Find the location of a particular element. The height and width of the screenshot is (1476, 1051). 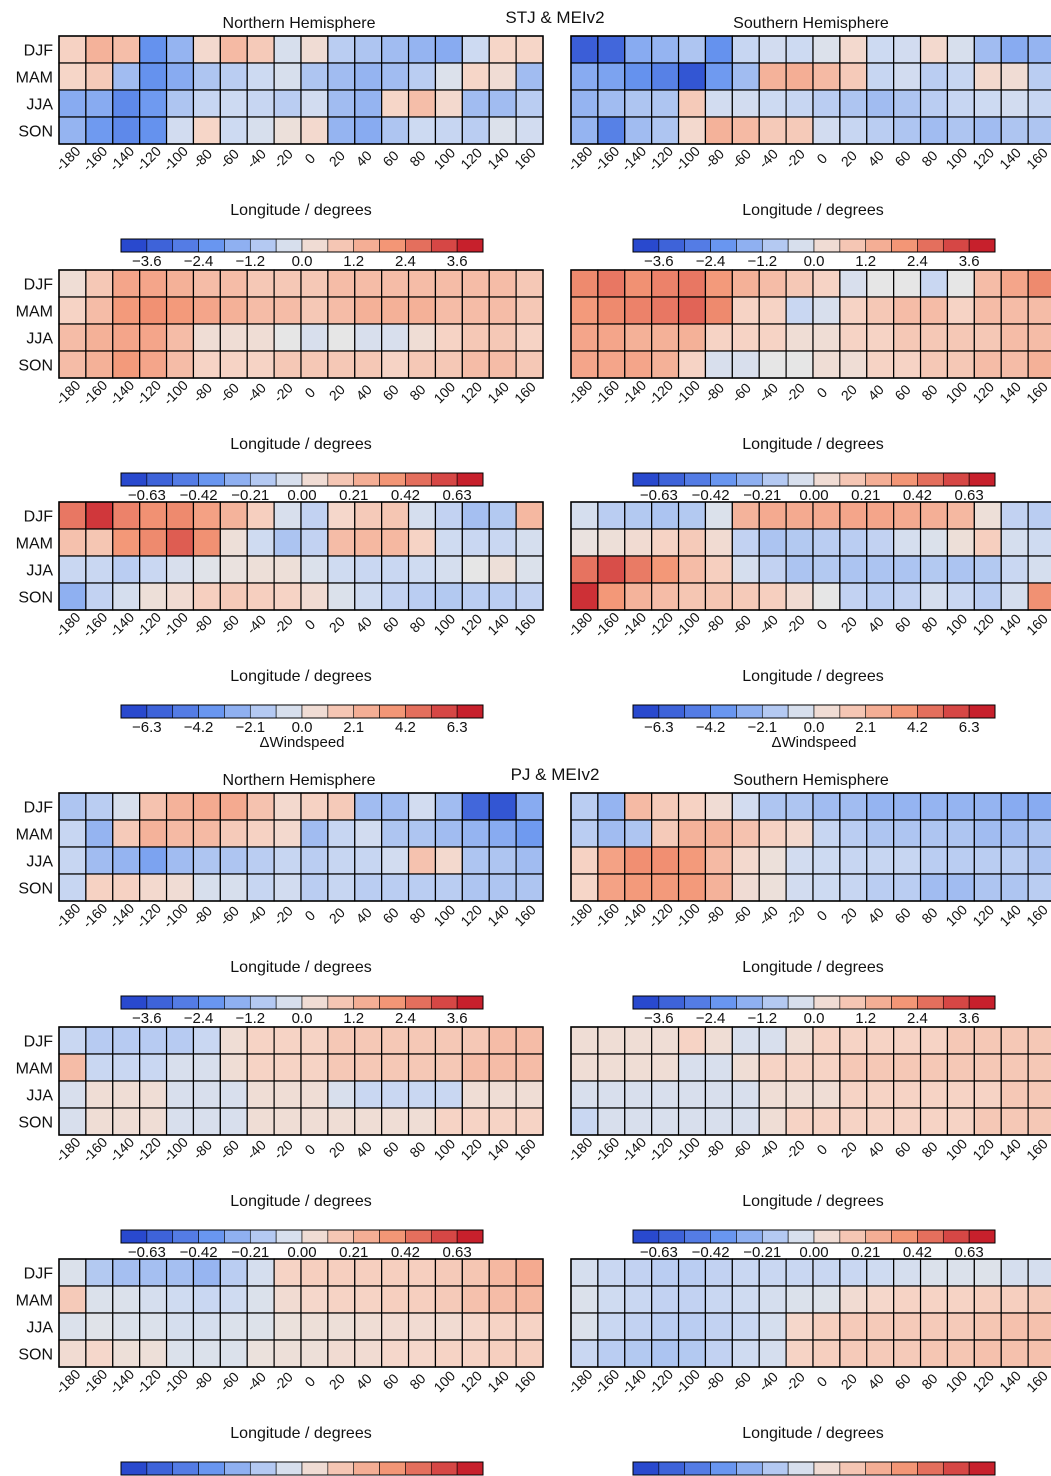

x-tick-label: -20 is located at coordinates (795, 916).